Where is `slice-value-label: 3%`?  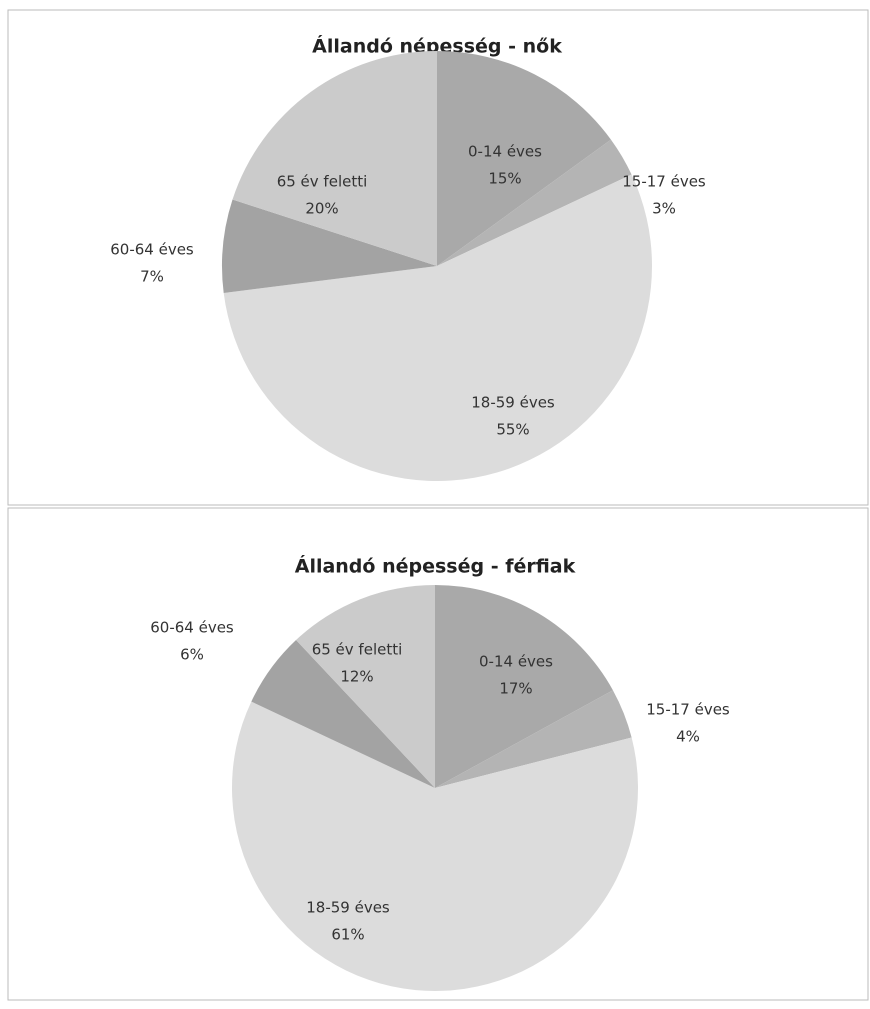 slice-value-label: 3% is located at coordinates (664, 209).